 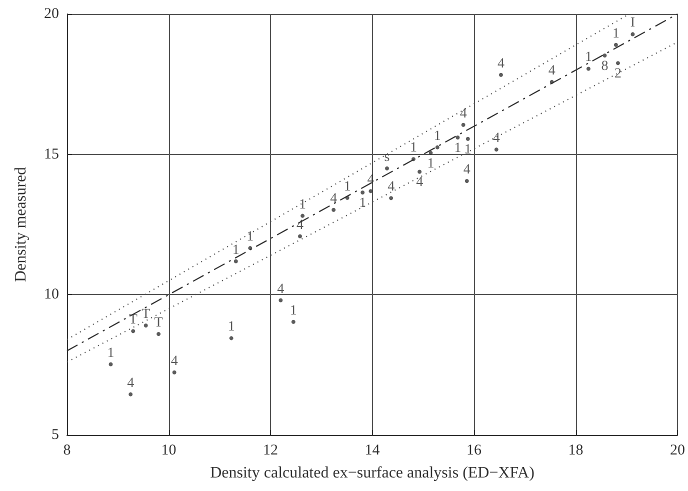 I want to click on y-tick-label: 15, so click(x=51, y=154).